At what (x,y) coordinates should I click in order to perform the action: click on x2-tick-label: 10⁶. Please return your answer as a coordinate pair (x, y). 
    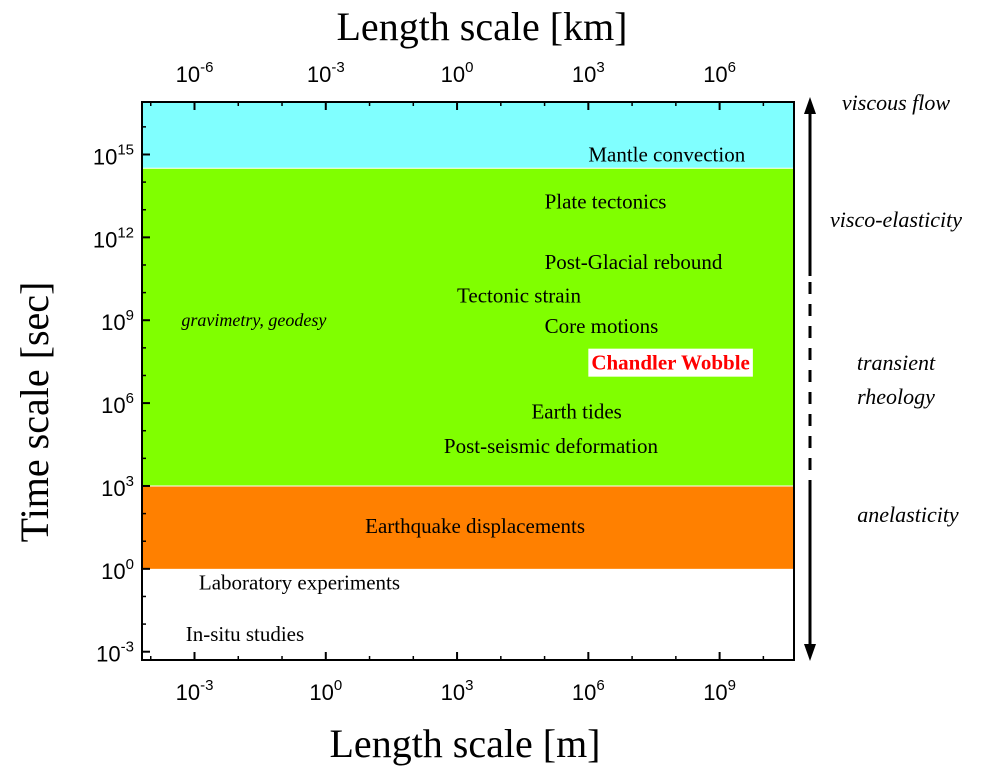
    Looking at the image, I should click on (719, 73).